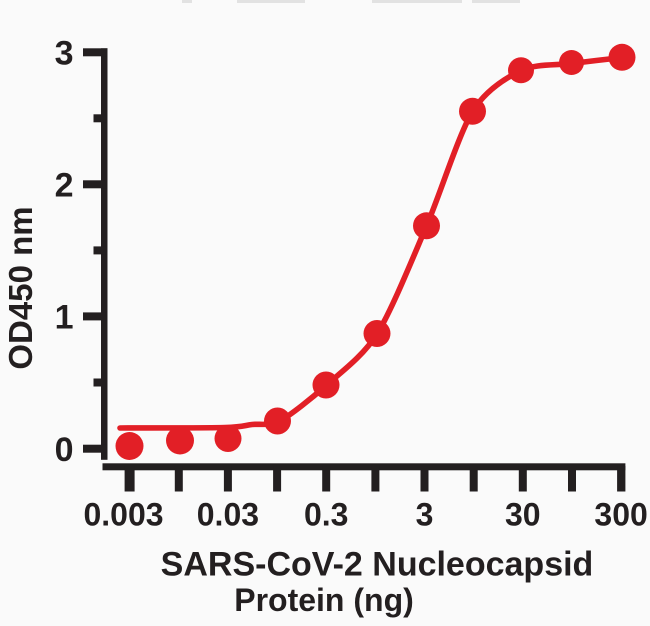 The height and width of the screenshot is (626, 650). Describe the element at coordinates (64, 318) in the screenshot. I see `svg-text: 1` at that location.